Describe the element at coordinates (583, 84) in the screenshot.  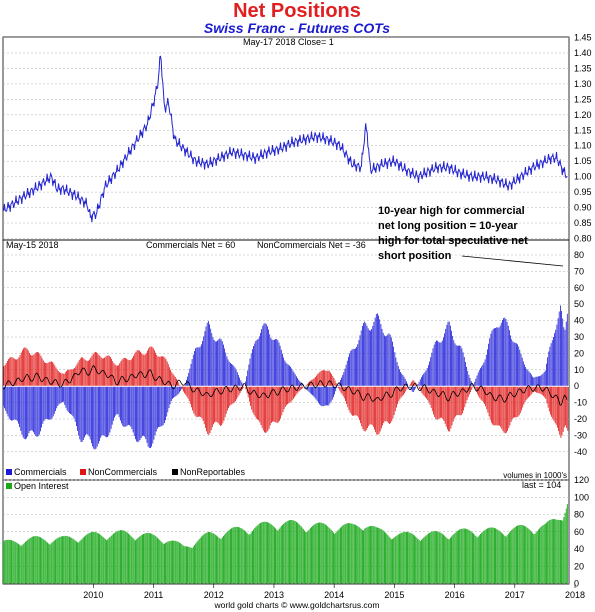
I see `price-tick-label: 1.30` at that location.